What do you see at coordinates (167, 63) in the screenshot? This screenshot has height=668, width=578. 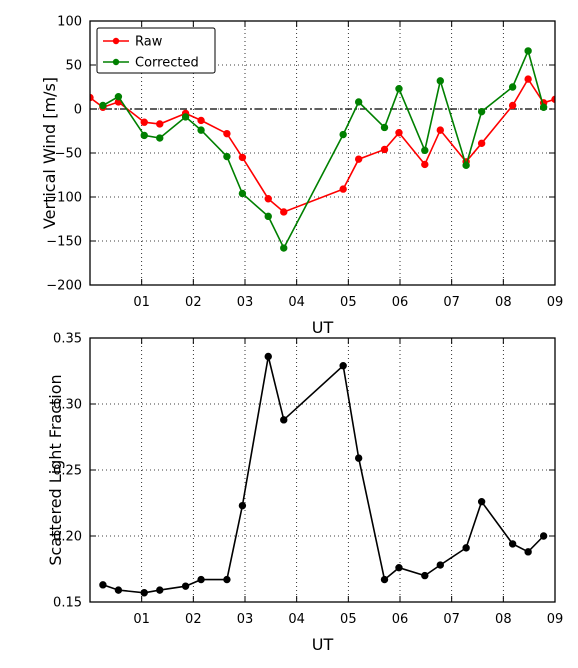 I see `legend-label: Corrected` at bounding box center [167, 63].